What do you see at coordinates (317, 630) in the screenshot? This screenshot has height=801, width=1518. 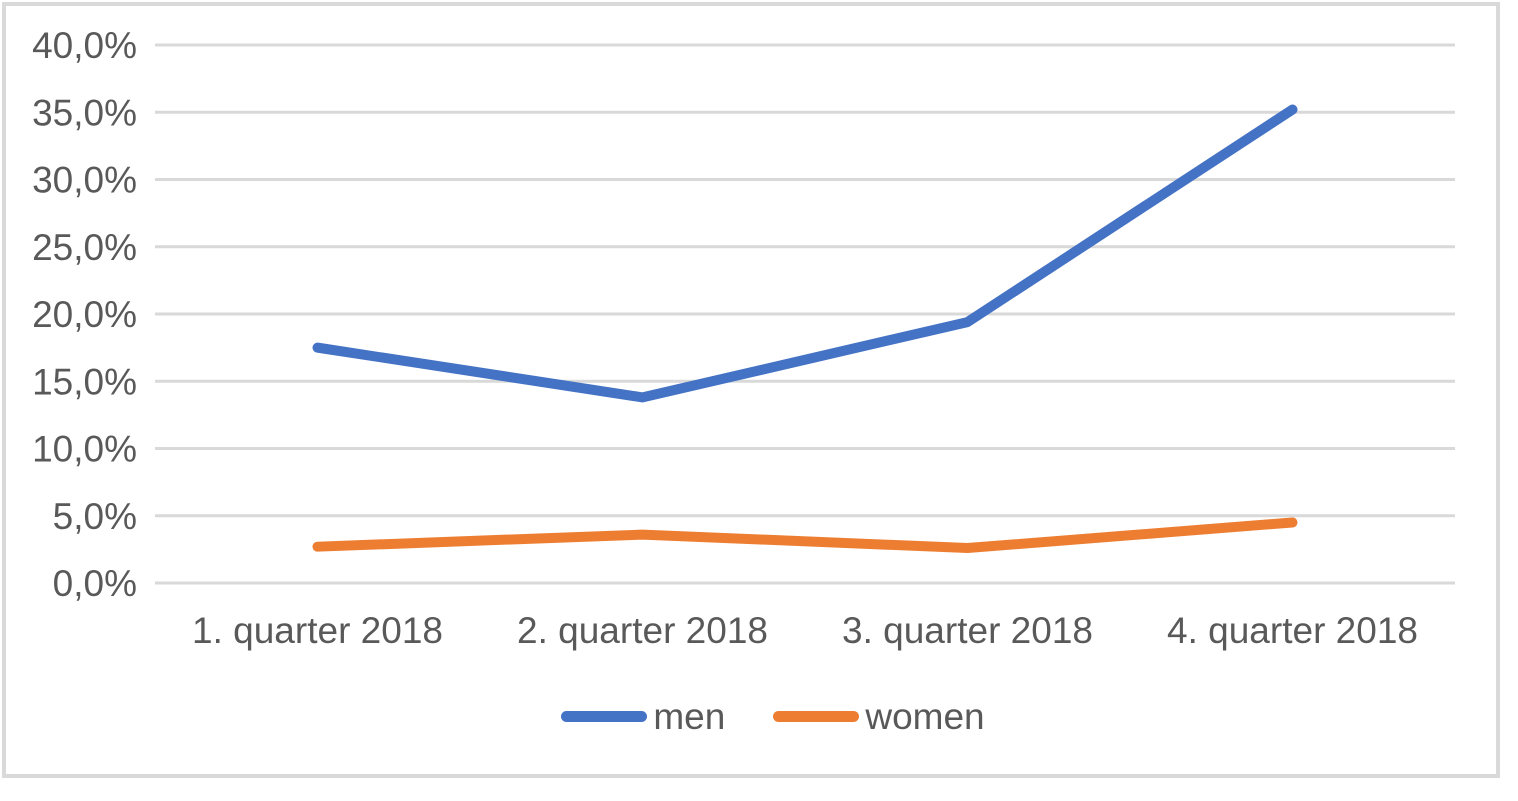 I see `x-axis-label: 1. quarter 2018` at bounding box center [317, 630].